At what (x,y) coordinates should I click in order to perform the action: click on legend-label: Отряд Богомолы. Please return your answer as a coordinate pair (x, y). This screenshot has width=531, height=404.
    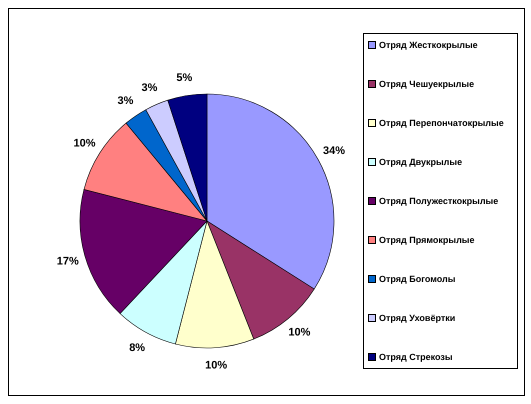
    Looking at the image, I should click on (417, 279).